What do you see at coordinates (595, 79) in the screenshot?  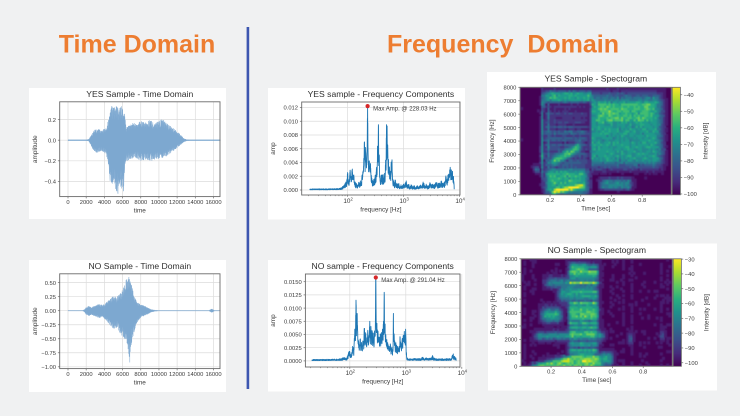 I see `svg-text: YES Sample - Spectogram` at bounding box center [595, 79].